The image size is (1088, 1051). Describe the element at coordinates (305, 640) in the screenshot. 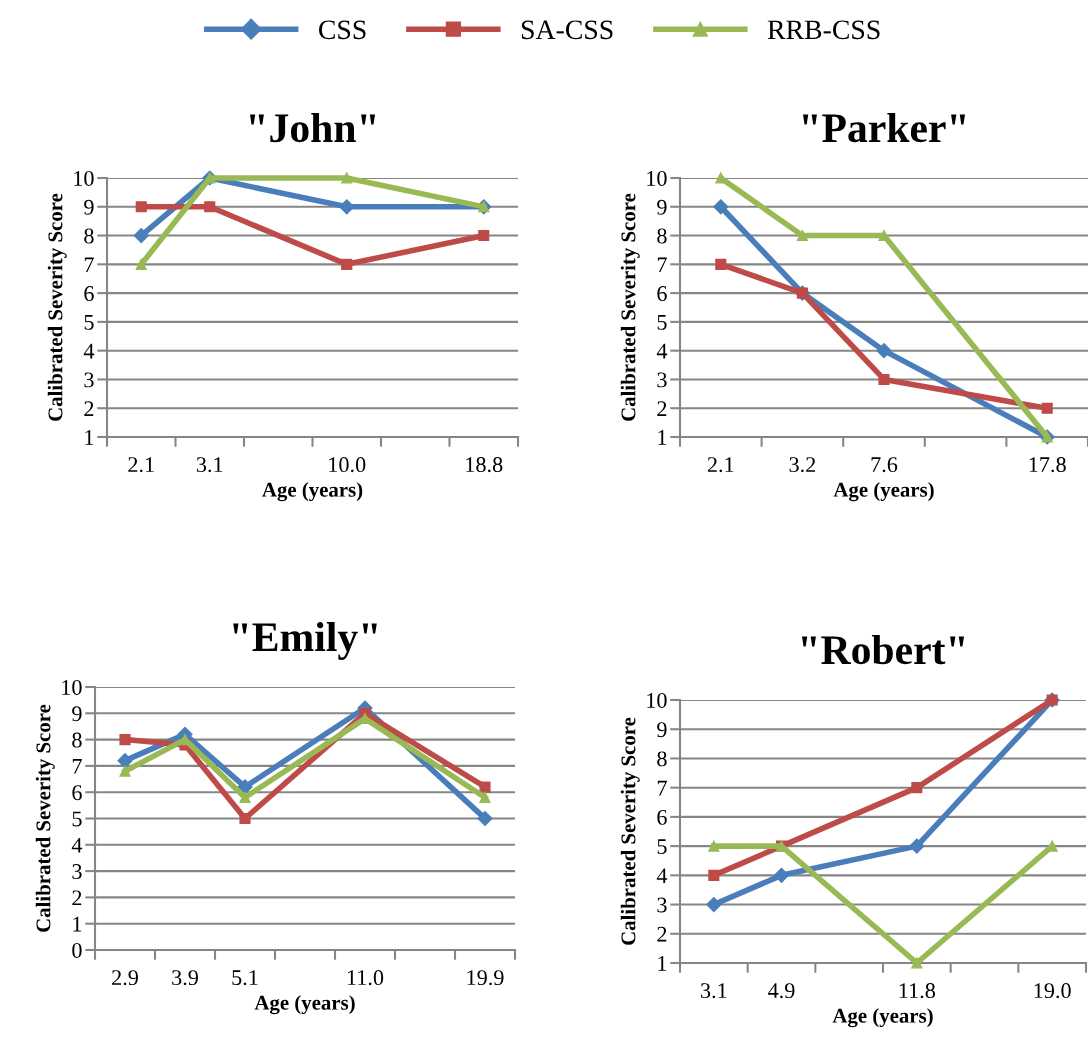

I see `chart-title: "Emily"` at that location.